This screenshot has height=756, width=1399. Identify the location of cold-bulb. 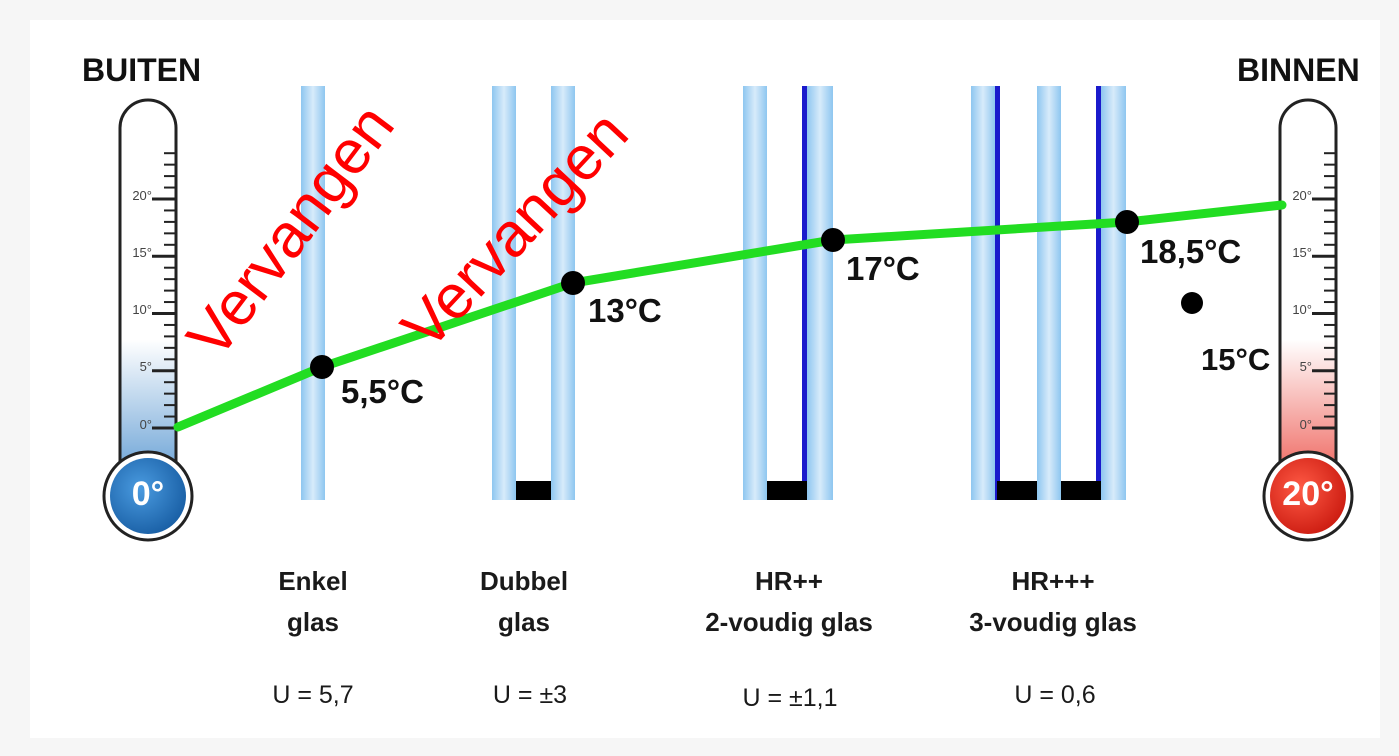
(148, 496).